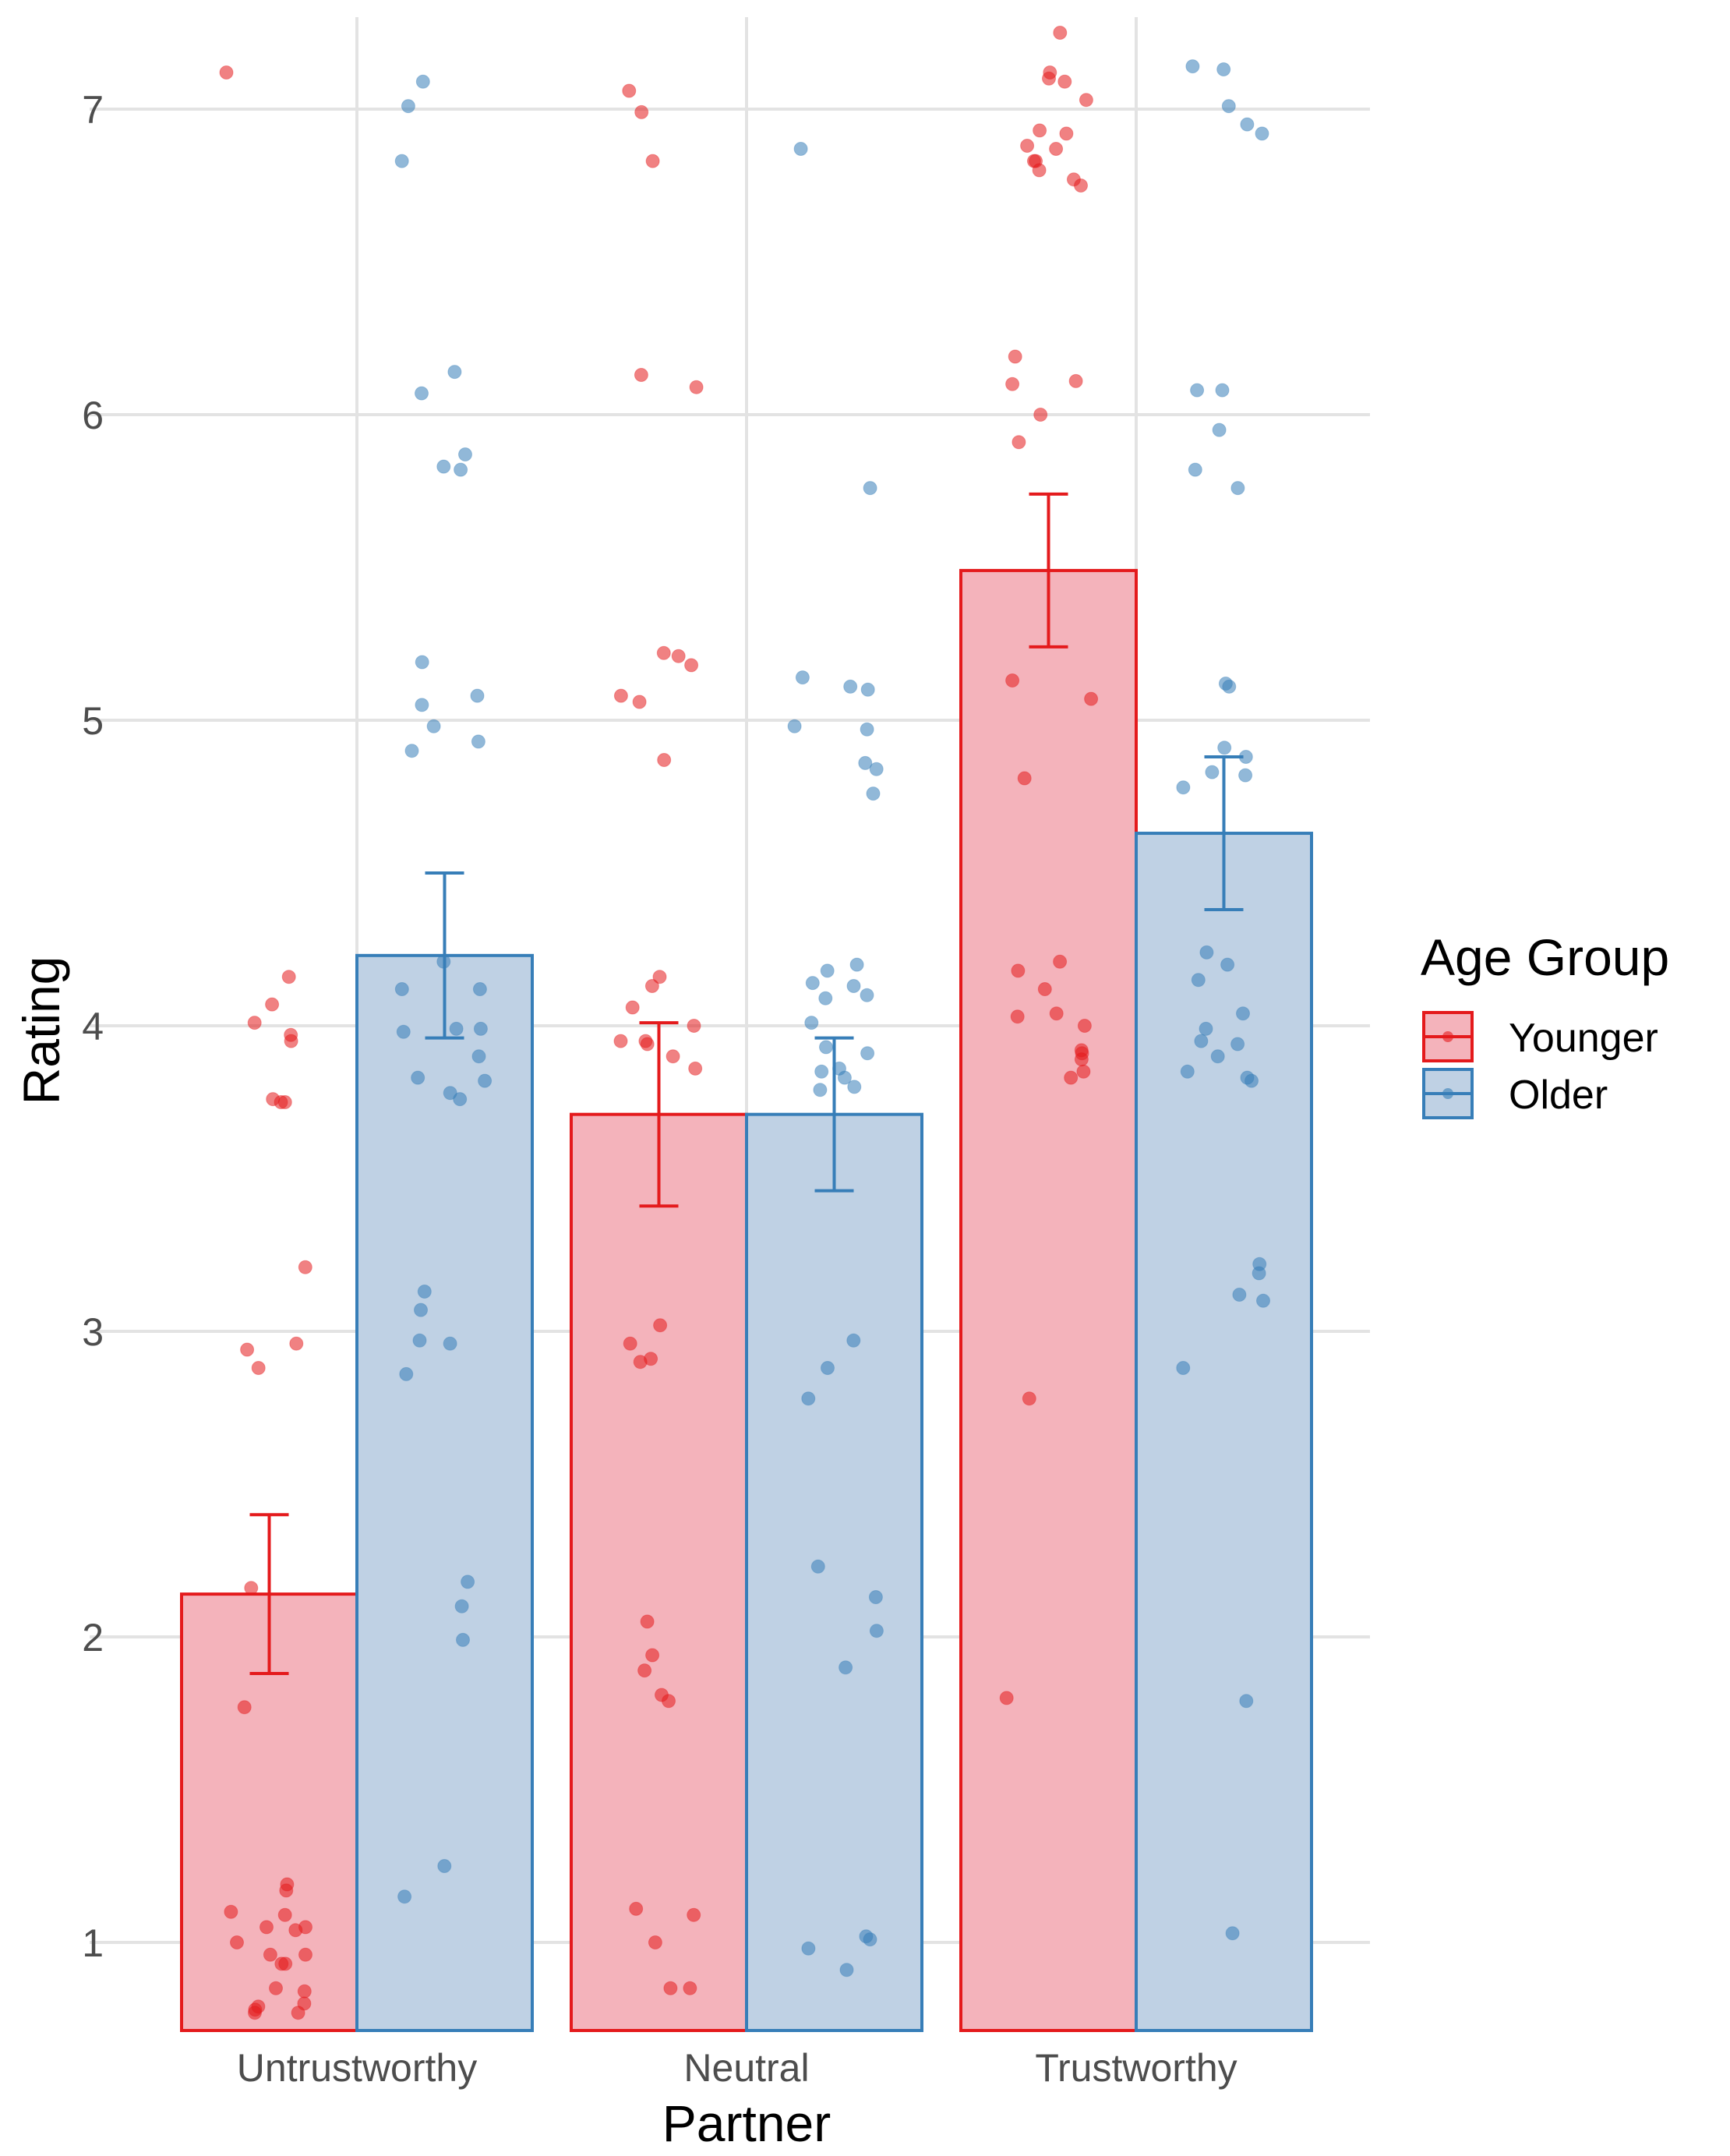 The height and width of the screenshot is (2156, 1730). I want to click on y-tick-label: 6, so click(93, 415).